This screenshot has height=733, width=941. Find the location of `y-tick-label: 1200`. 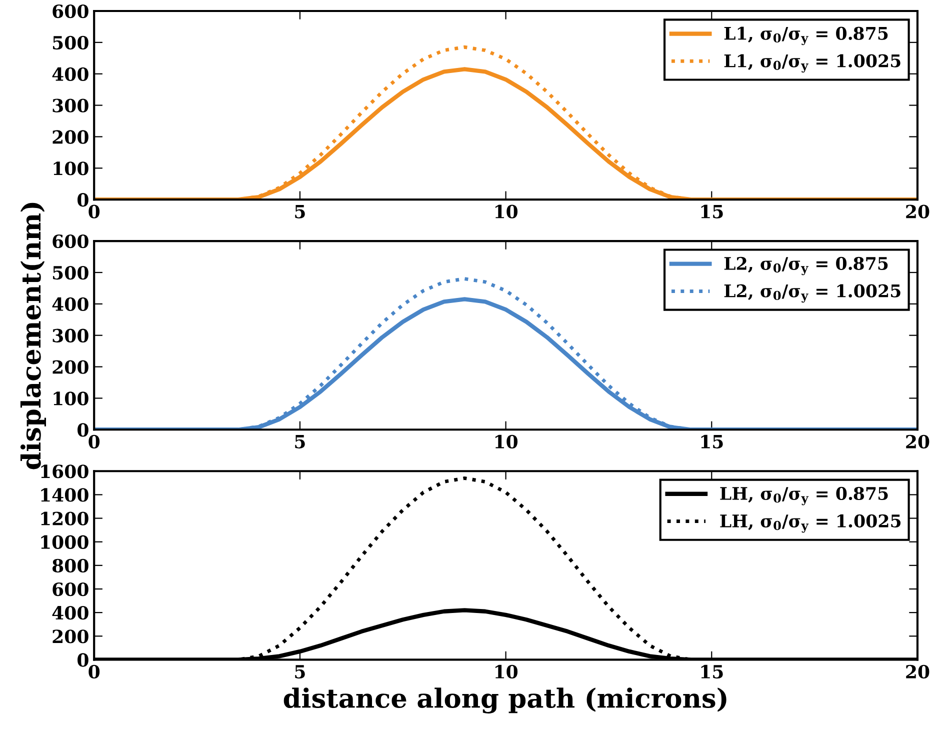

y-tick-label: 1200 is located at coordinates (64, 519).